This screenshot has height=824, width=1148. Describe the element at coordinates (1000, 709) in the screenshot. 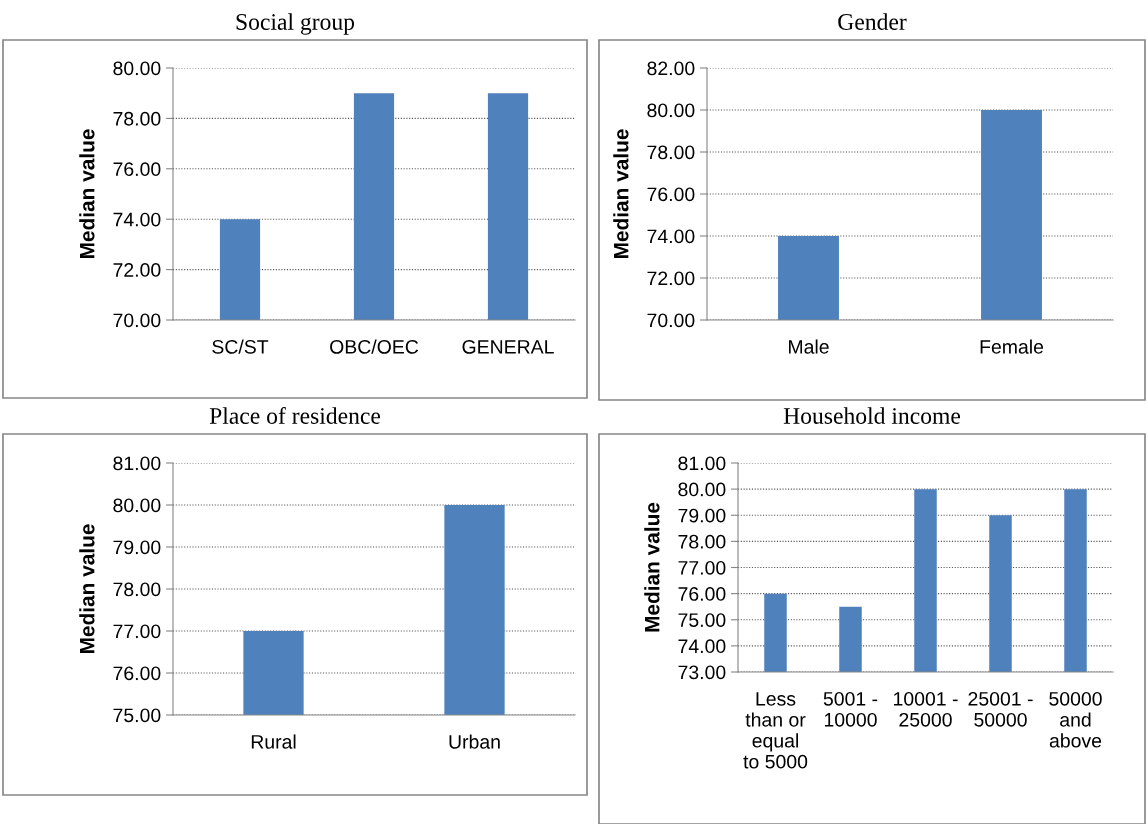

I see `x-tick-label: 25001 - 50000` at that location.